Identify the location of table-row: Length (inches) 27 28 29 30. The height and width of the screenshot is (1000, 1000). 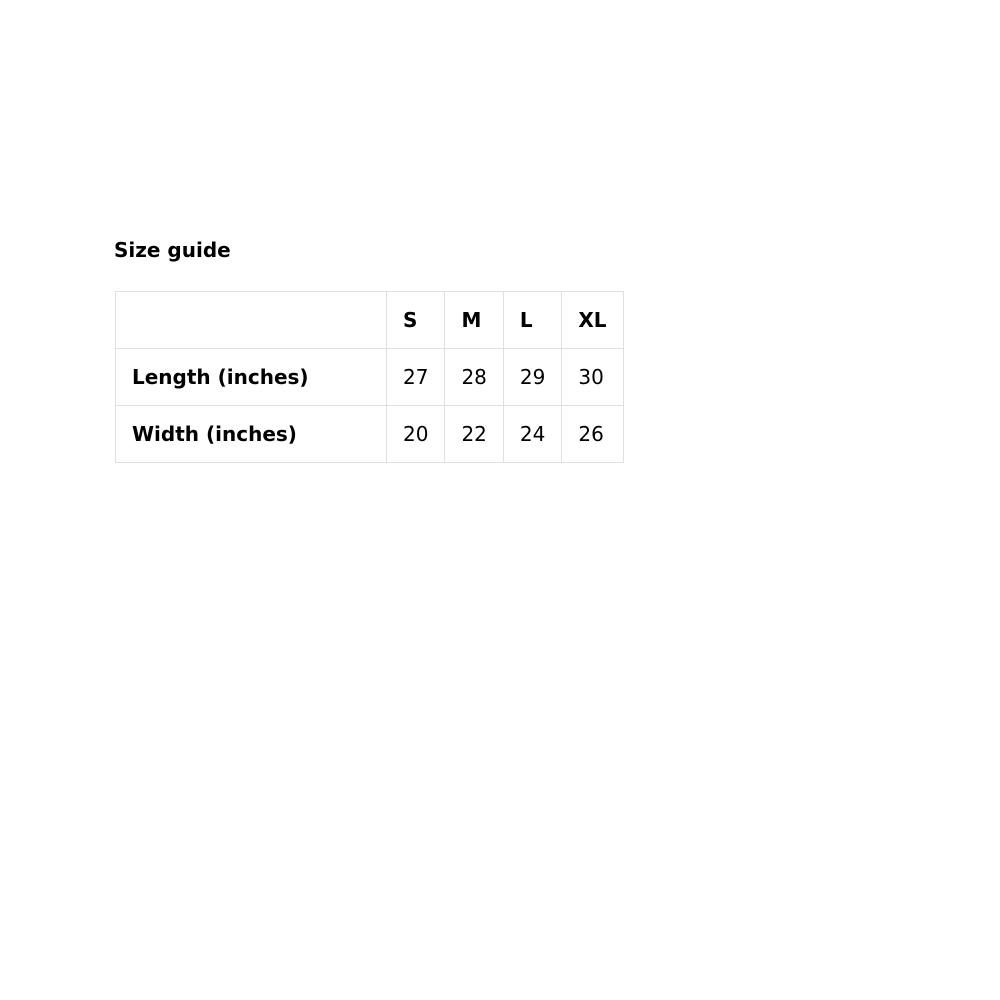
(369, 377).